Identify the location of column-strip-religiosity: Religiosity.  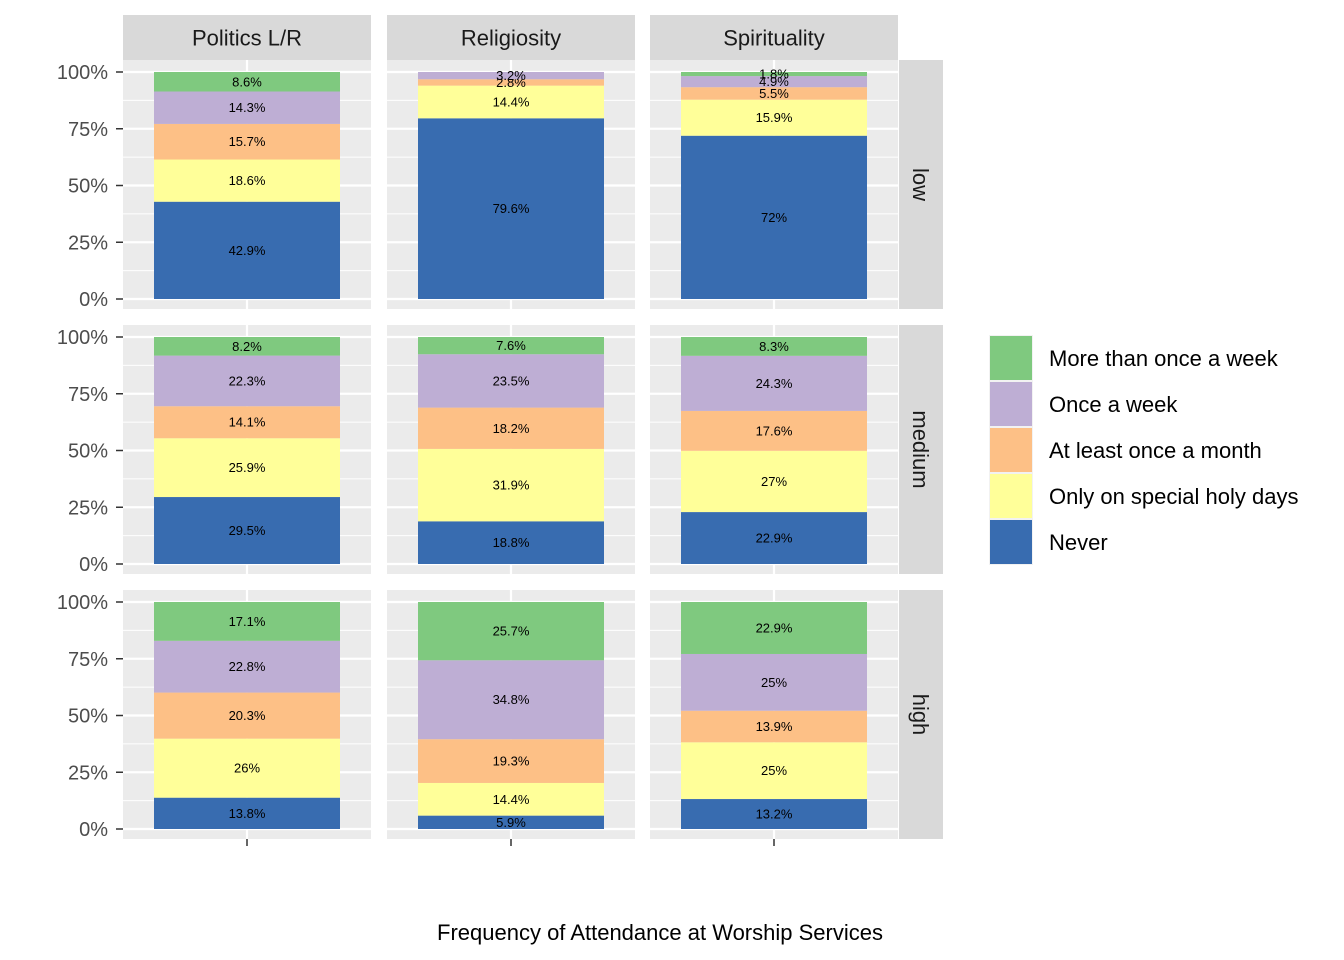
(511, 37).